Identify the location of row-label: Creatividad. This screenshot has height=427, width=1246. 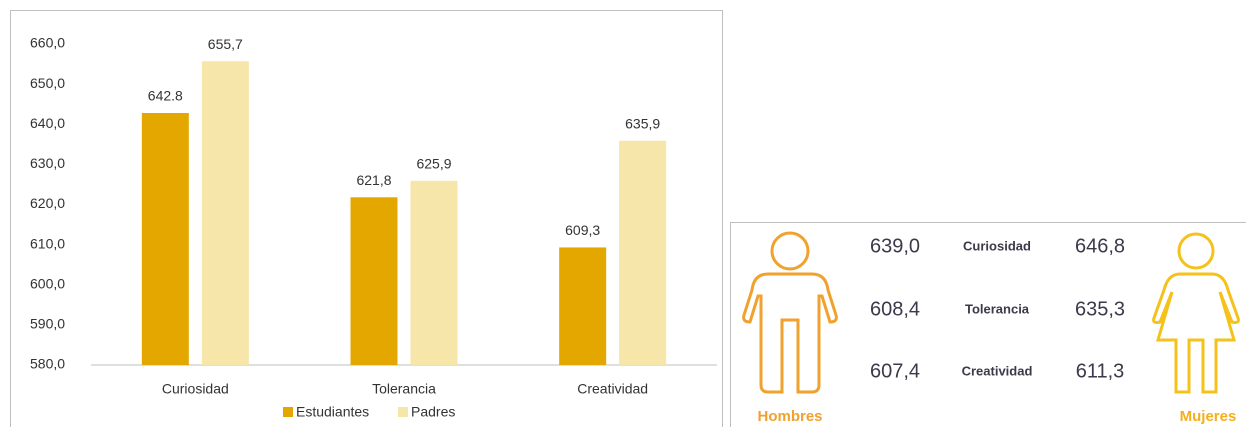
(997, 370).